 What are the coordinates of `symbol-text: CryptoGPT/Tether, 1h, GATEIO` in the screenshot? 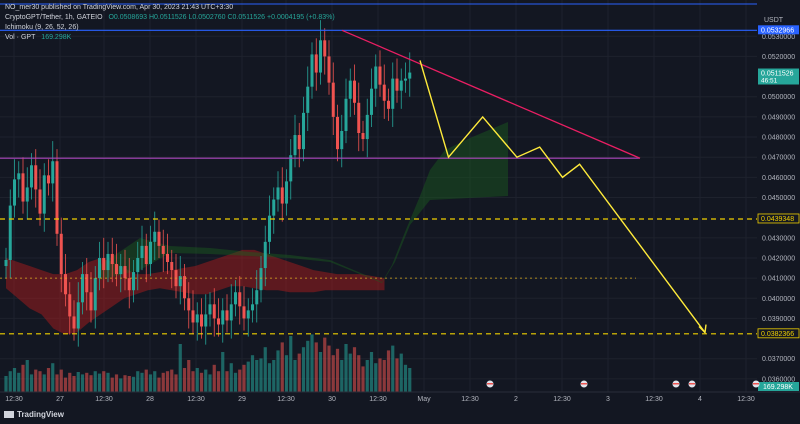 It's located at (54, 17).